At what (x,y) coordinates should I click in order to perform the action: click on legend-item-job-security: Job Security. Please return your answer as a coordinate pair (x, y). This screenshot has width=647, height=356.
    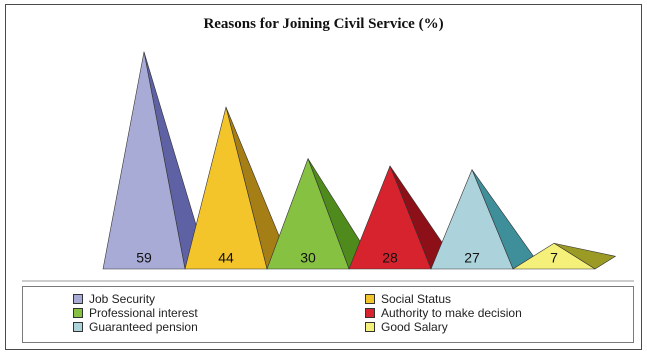
    Looking at the image, I should click on (114, 298).